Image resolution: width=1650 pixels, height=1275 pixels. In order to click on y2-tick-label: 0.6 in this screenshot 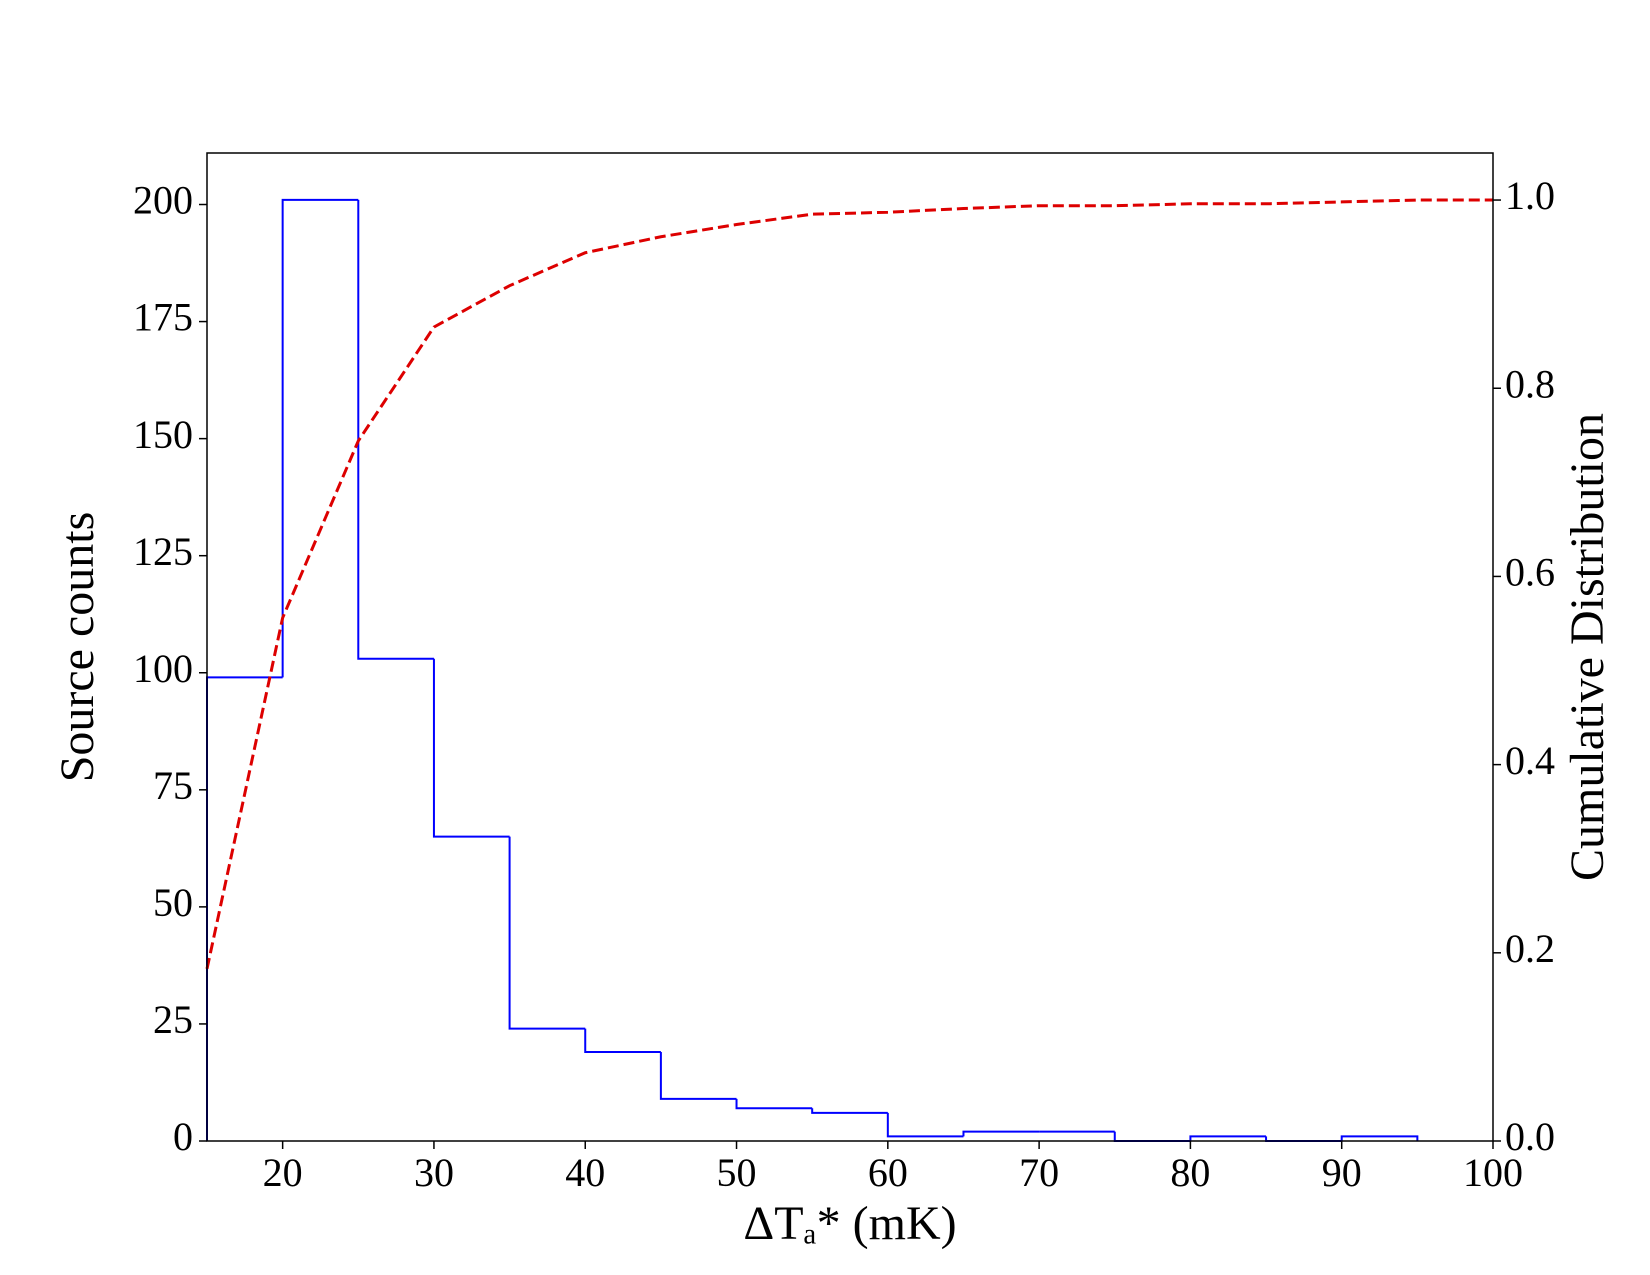, I will do `click(1530, 572)`.